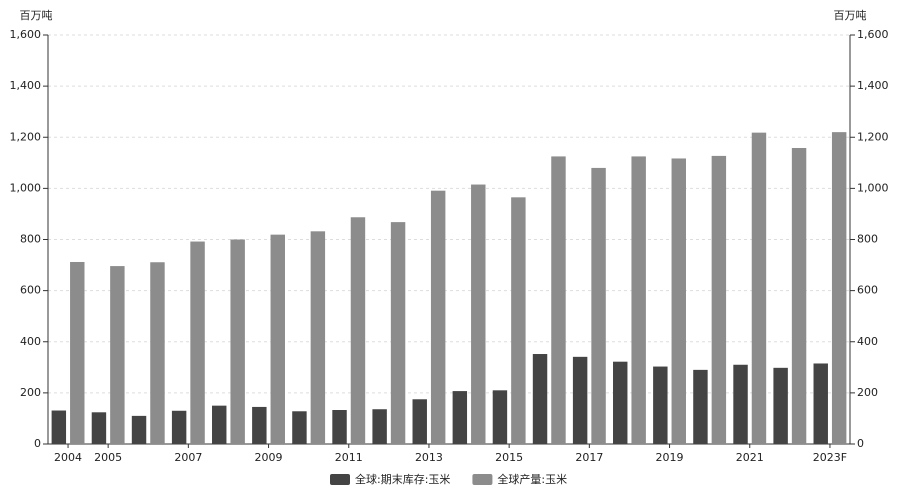 The width and height of the screenshot is (900, 498). I want to click on y-tick-label: 1,400, so click(26, 85).